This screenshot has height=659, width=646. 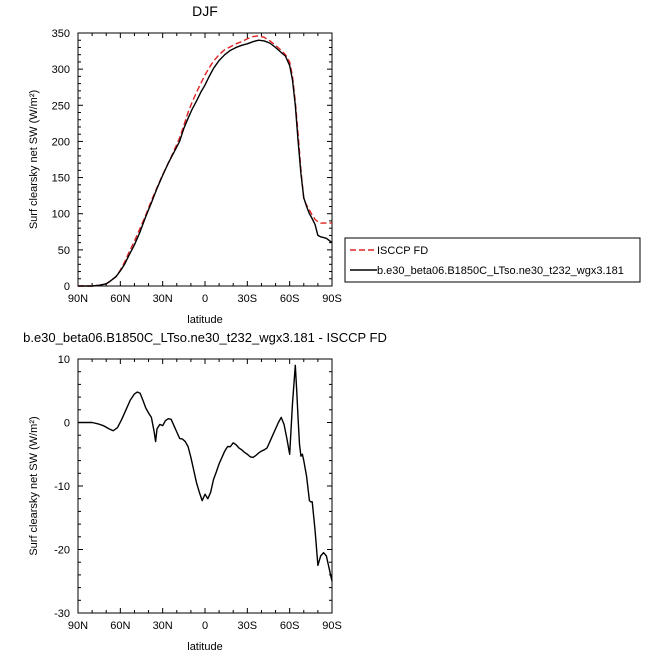 I want to click on y-tick-label: -30, so click(x=62, y=614).